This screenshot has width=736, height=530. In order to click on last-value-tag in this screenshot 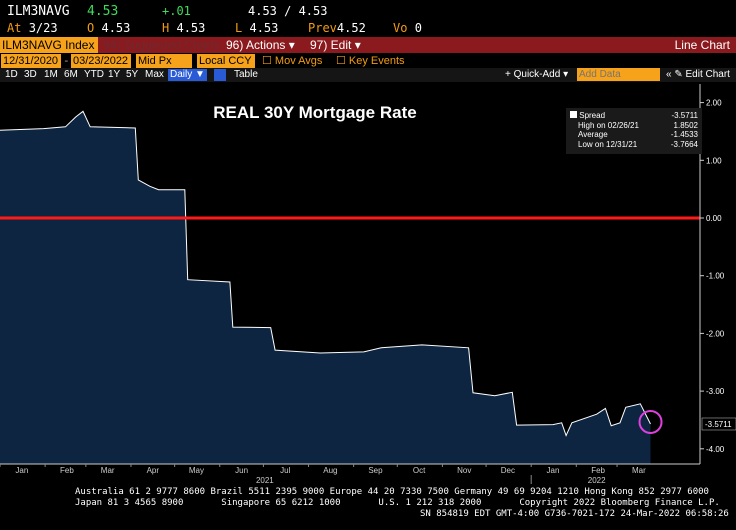, I will do `click(718, 424)`.